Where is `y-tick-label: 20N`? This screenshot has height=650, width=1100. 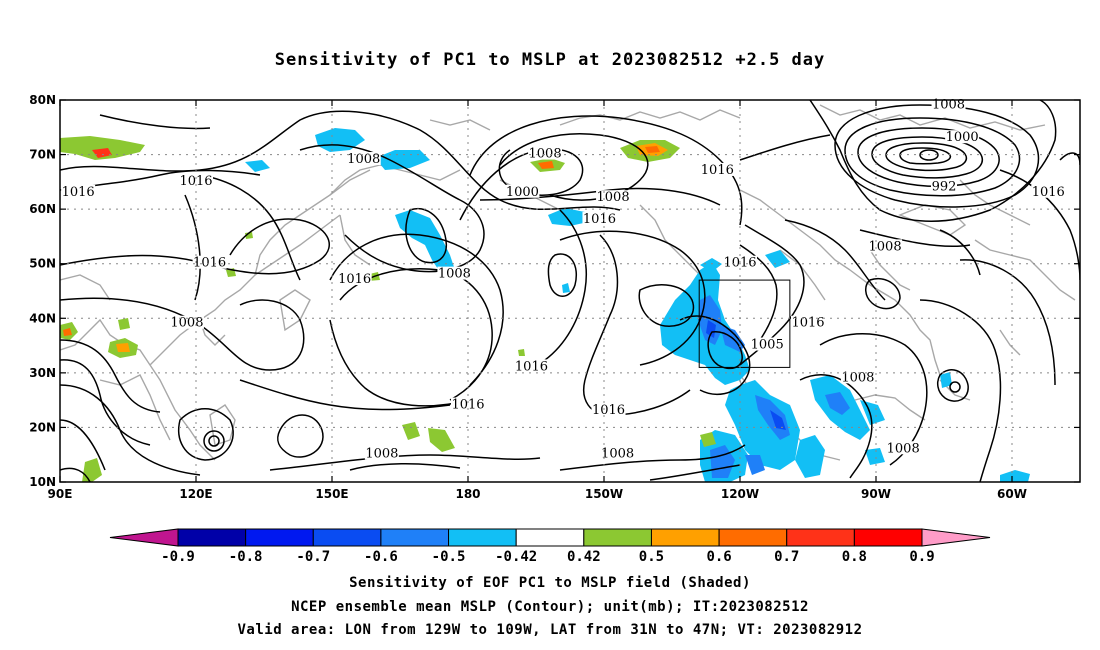
y-tick-label: 20N is located at coordinates (42, 427).